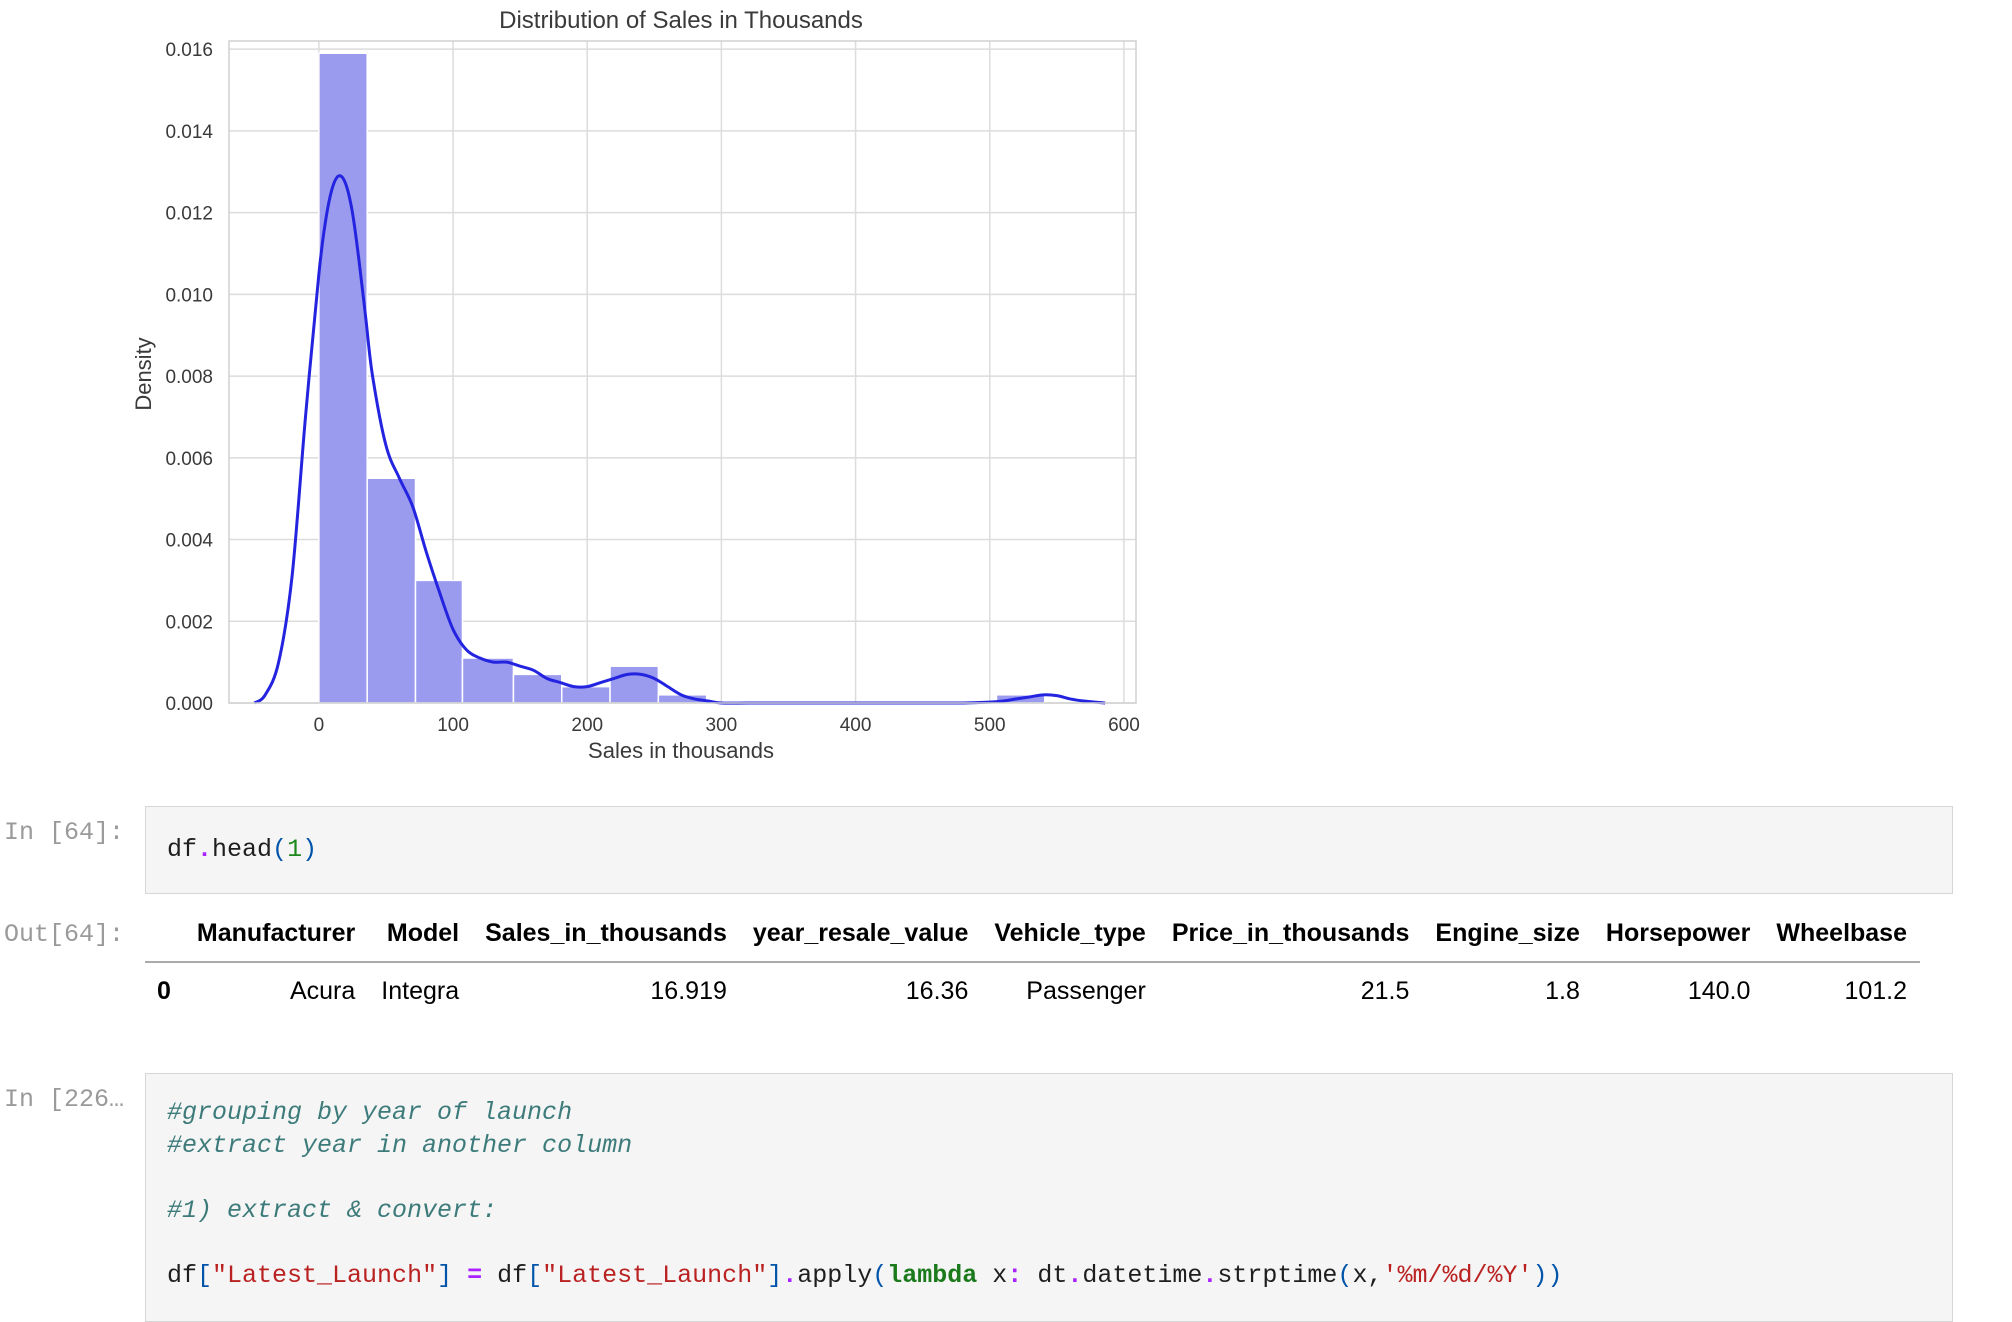 The height and width of the screenshot is (1322, 2012). I want to click on table-column-header: Sales_in_thousands, so click(606, 934).